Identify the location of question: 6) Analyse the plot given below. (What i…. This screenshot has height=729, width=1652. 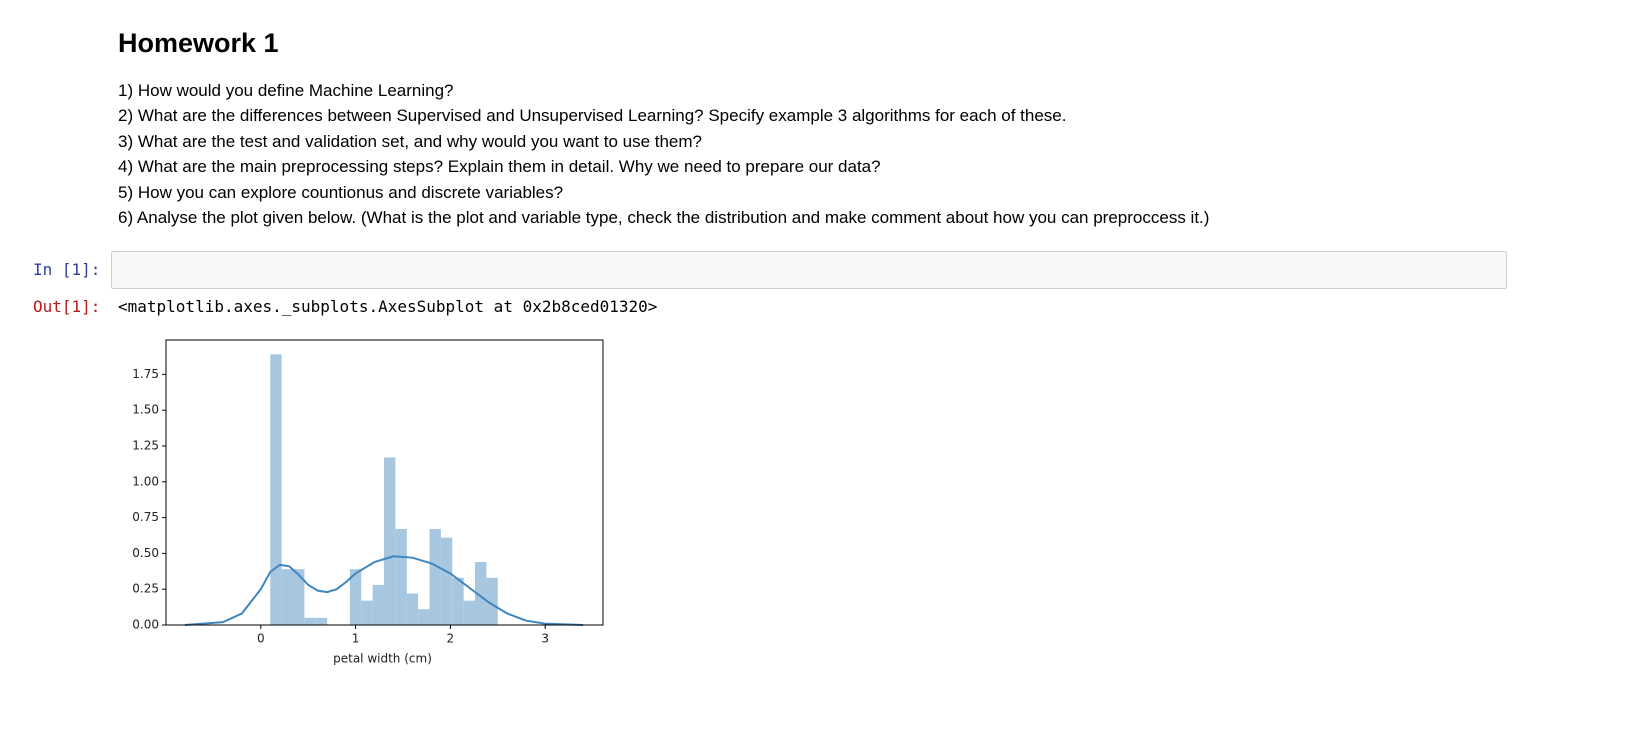
(664, 217).